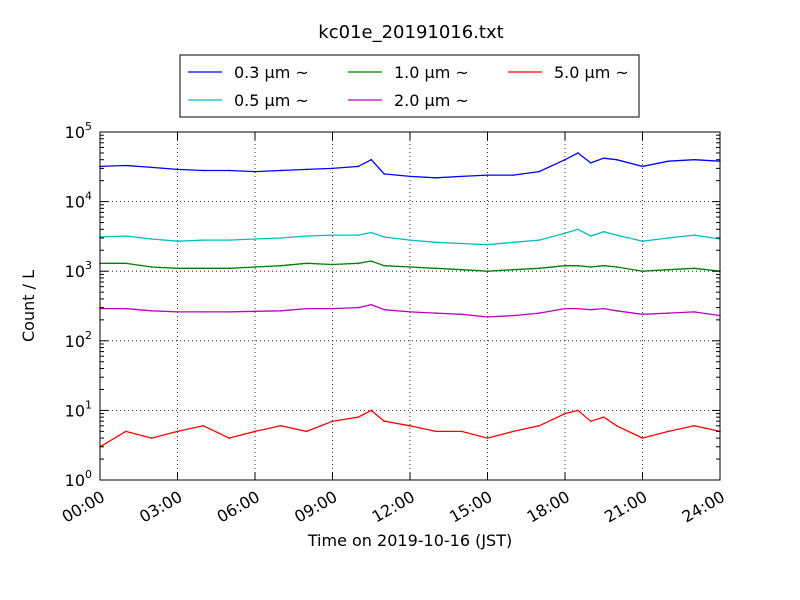 This screenshot has width=800, height=600. I want to click on legend-label: 2.0 μm ~, so click(431, 100).